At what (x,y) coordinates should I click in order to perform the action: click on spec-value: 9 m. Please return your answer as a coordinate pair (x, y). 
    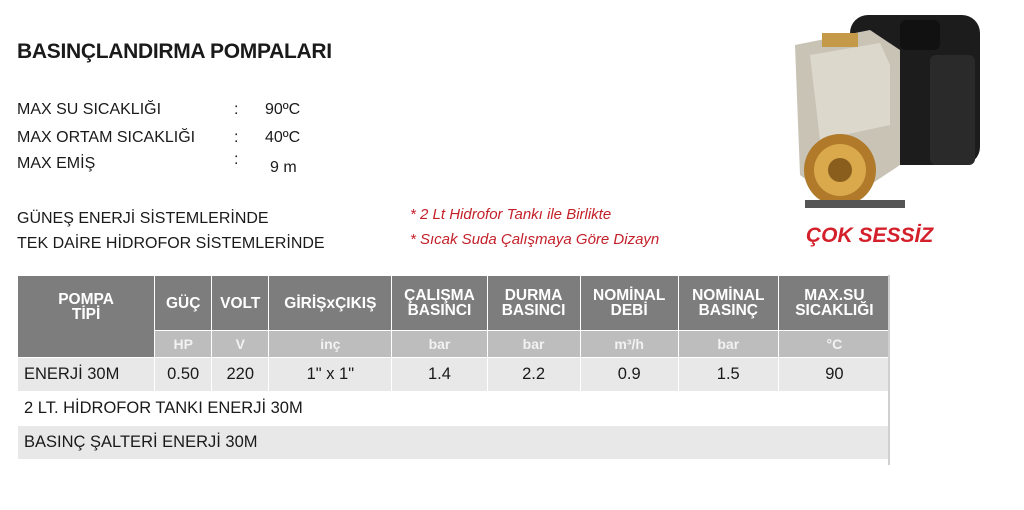
    Looking at the image, I should click on (283, 167).